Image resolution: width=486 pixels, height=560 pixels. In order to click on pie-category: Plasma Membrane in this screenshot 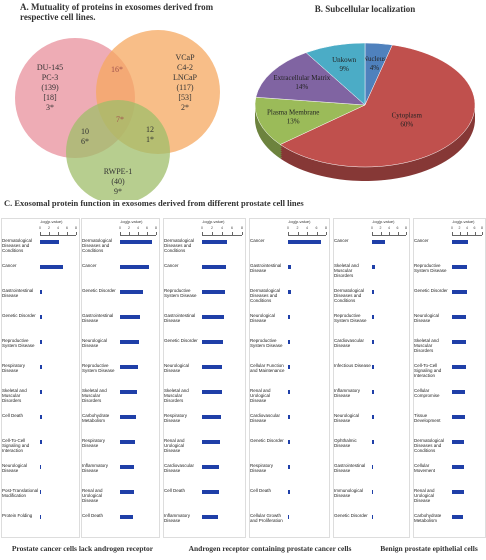, I will do `click(293, 112)`.